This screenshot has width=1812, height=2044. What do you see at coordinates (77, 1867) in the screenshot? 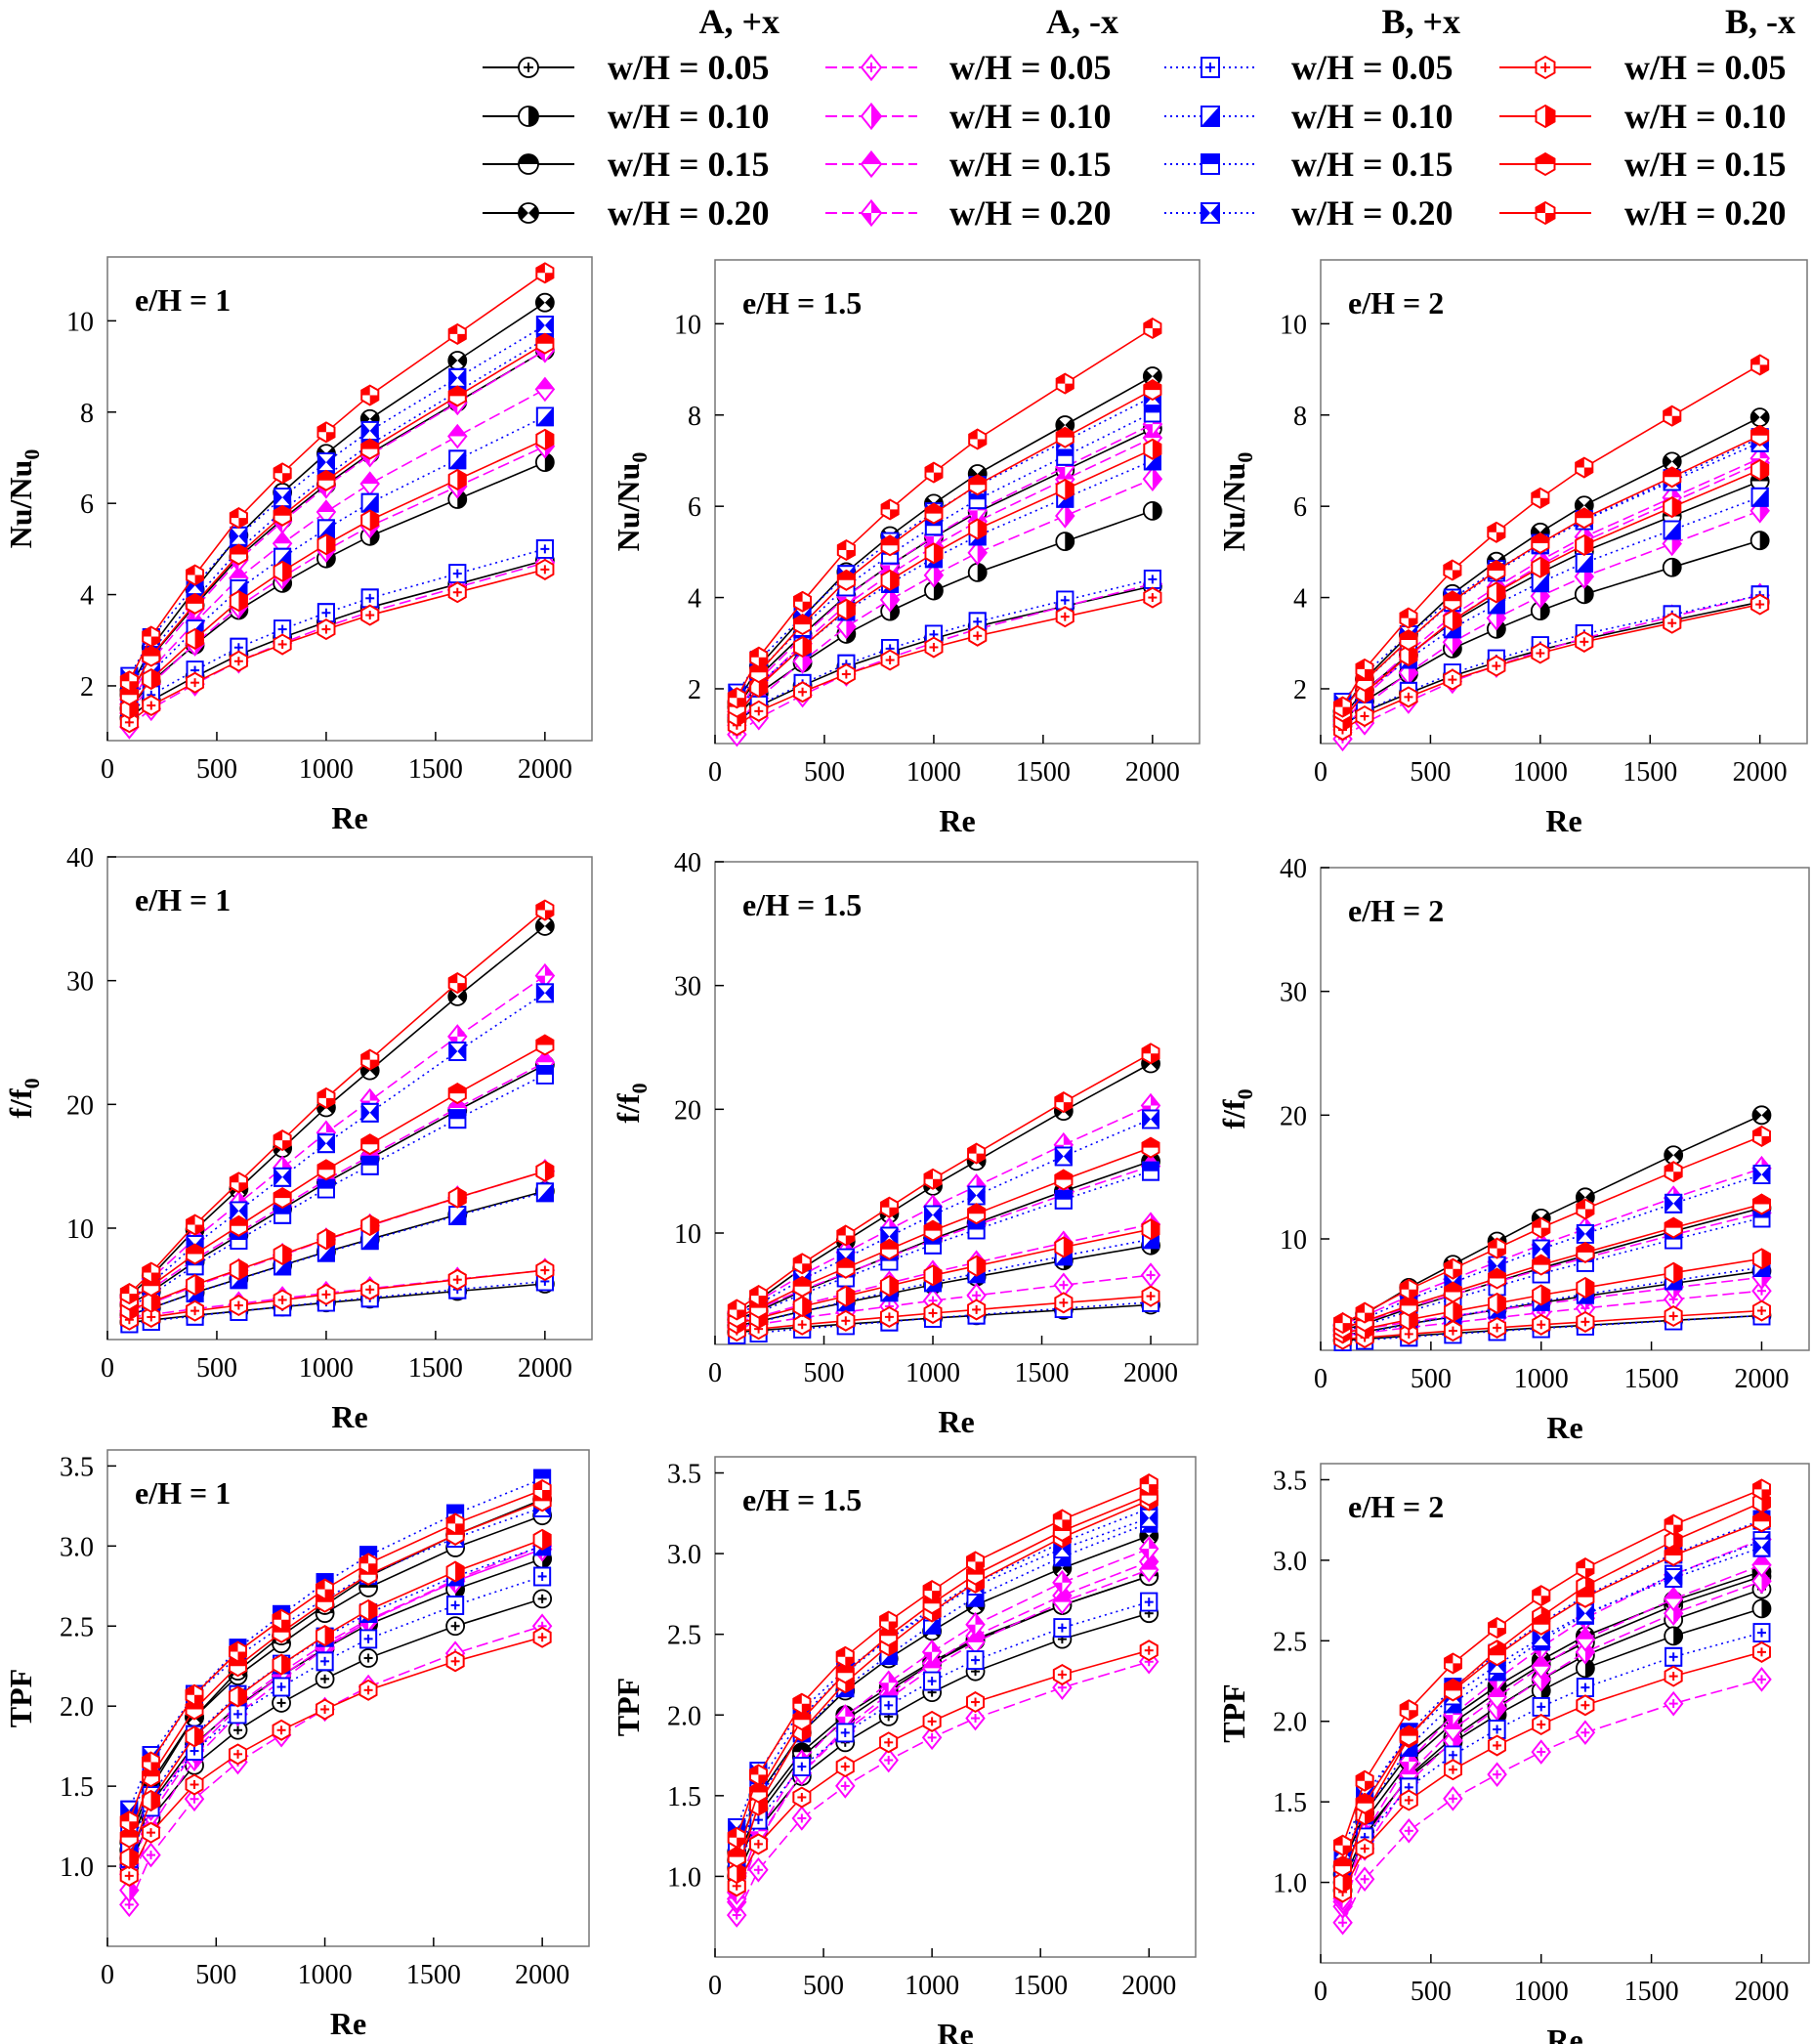
I see `y-tick-label: 1.0` at bounding box center [77, 1867].